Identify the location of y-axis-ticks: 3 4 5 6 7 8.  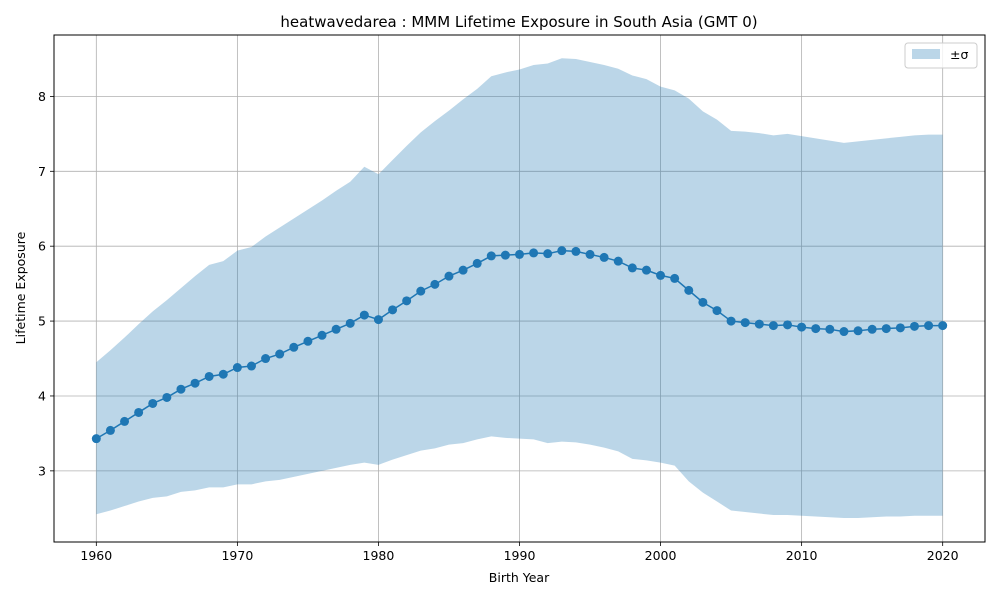
(46, 283).